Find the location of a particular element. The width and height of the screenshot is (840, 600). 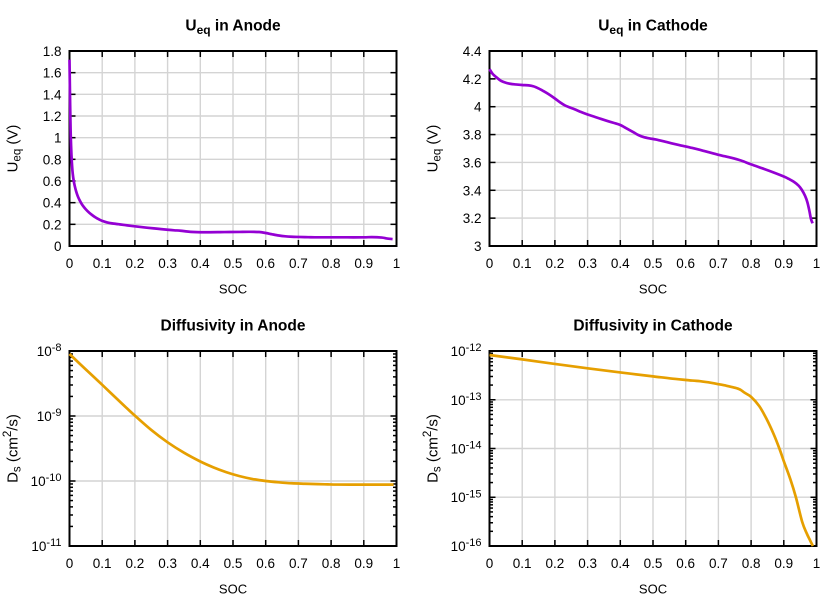

svg-text: Diffusivity in Cathode is located at coordinates (653, 326).